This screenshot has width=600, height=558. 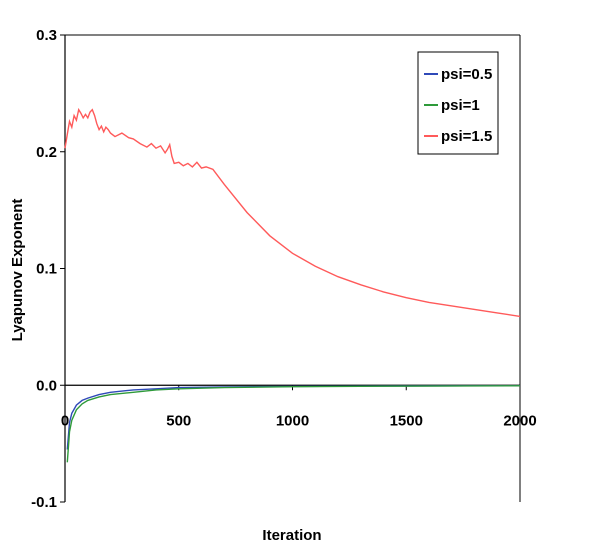 I want to click on y-tick-label: 0.3, so click(x=46, y=35).